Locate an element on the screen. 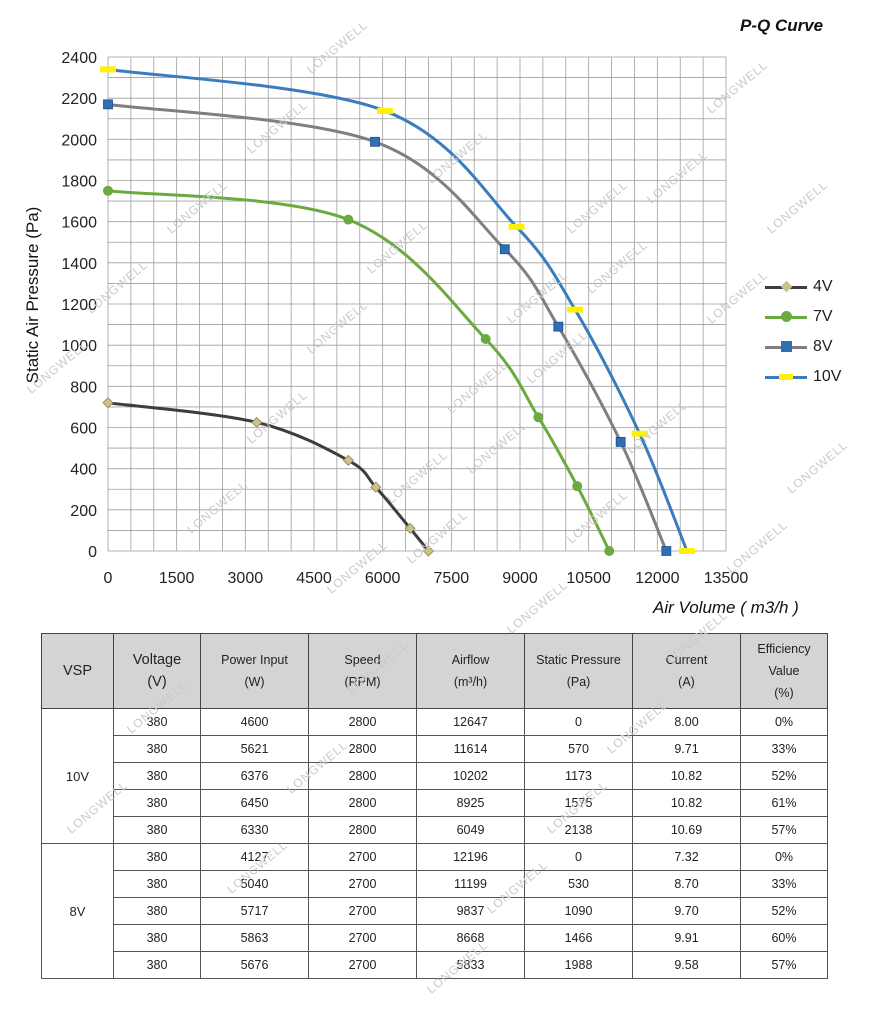 The height and width of the screenshot is (1024, 882). column-header-line: Power Input is located at coordinates (254, 660).